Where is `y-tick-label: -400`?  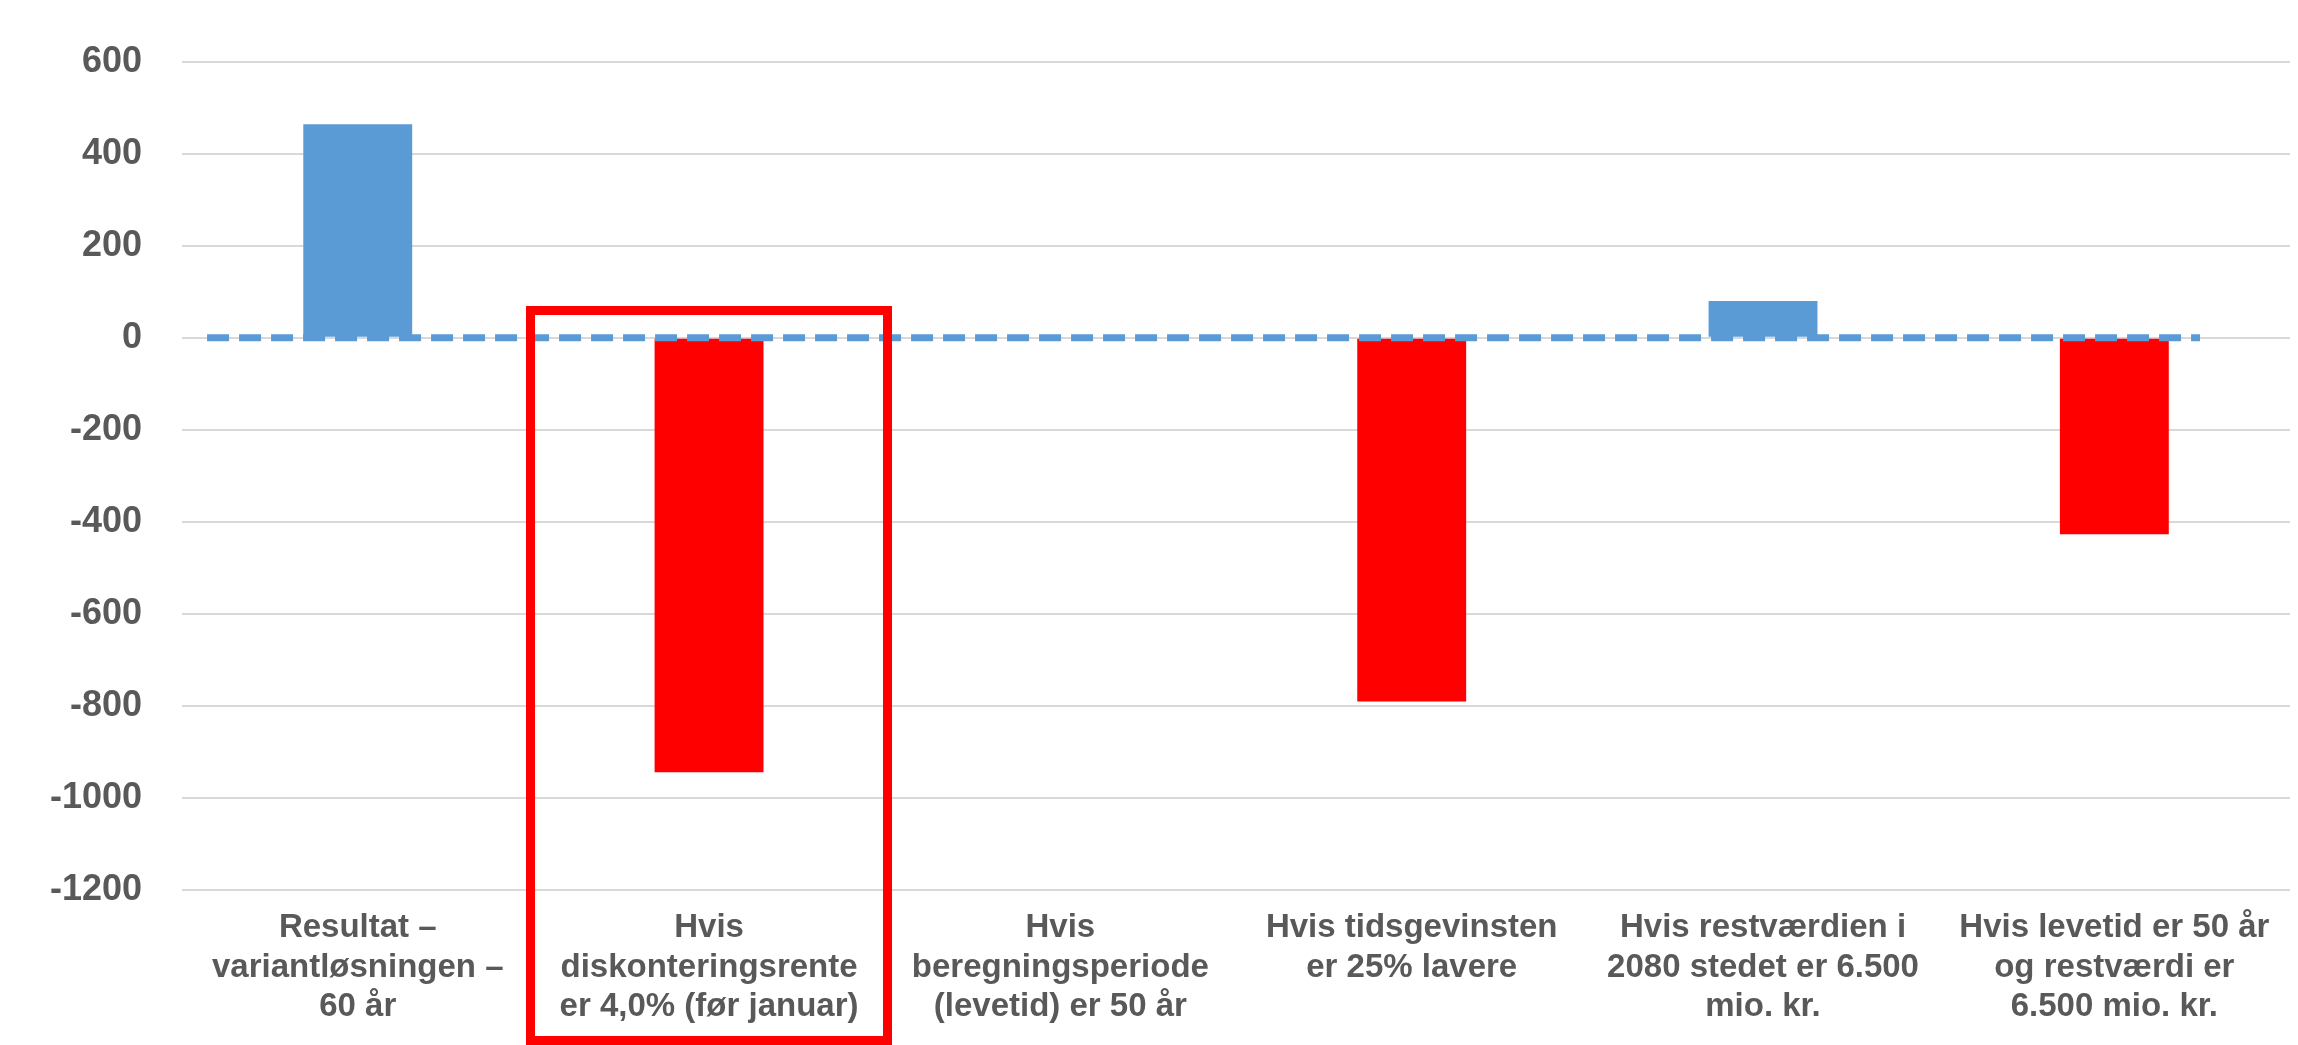
y-tick-label: -400 is located at coordinates (106, 519).